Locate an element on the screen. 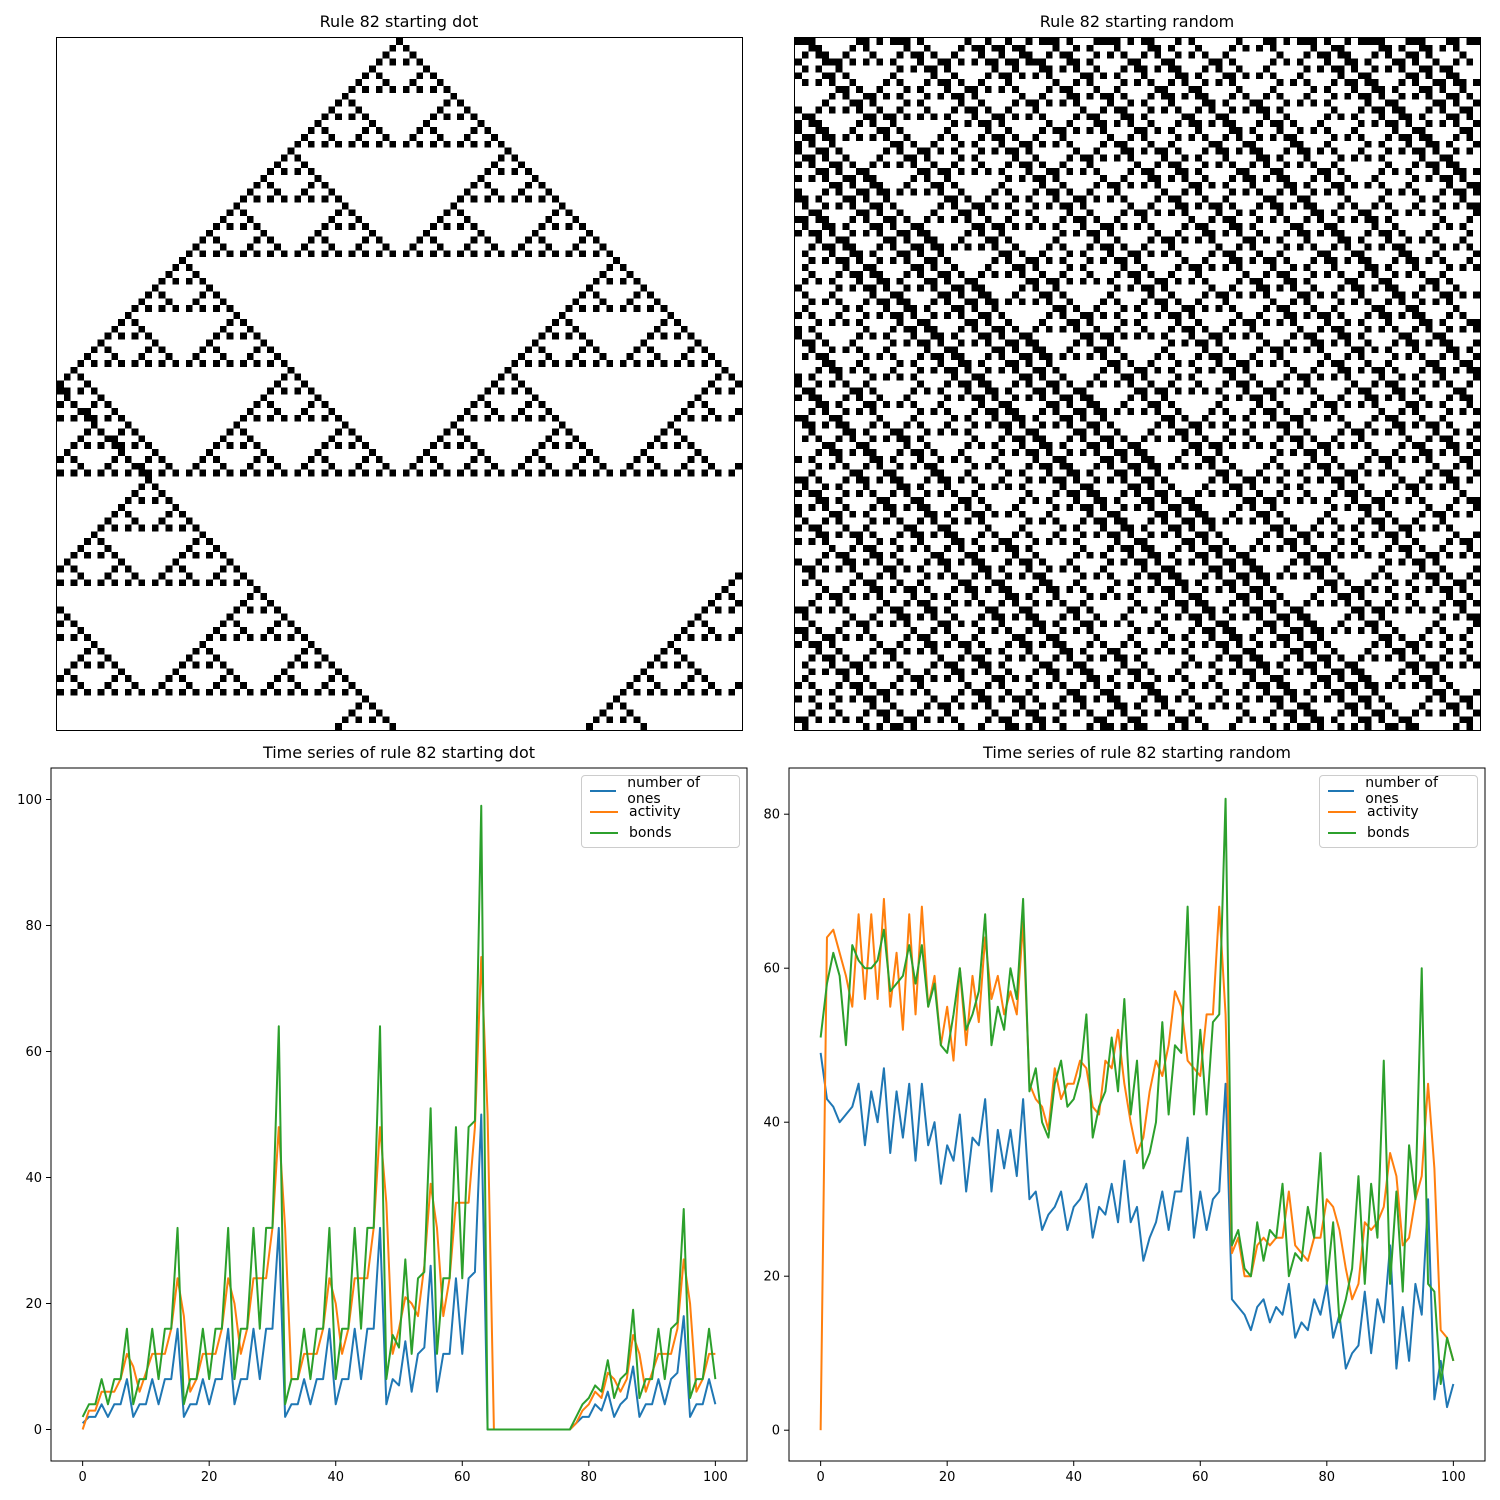 The image size is (1500, 1500). y-tick-label: 40 is located at coordinates (33, 1178).